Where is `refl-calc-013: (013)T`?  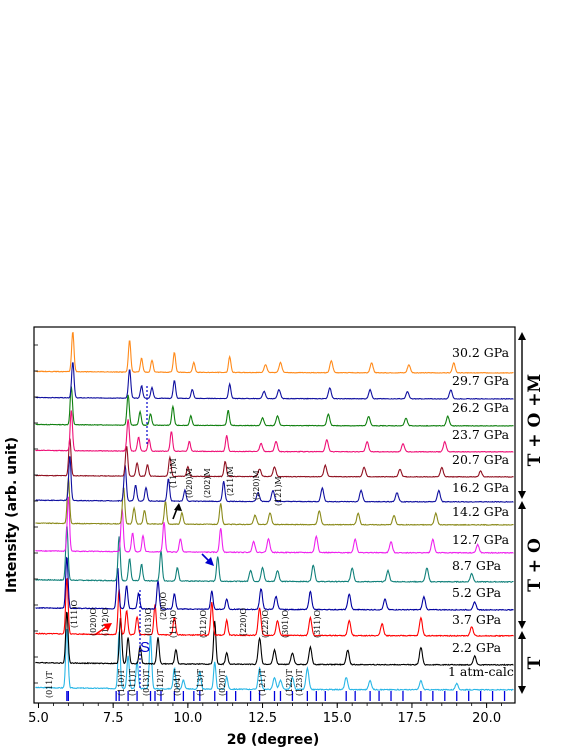
refl-calc-013: (013)T is located at coordinates (146, 682).